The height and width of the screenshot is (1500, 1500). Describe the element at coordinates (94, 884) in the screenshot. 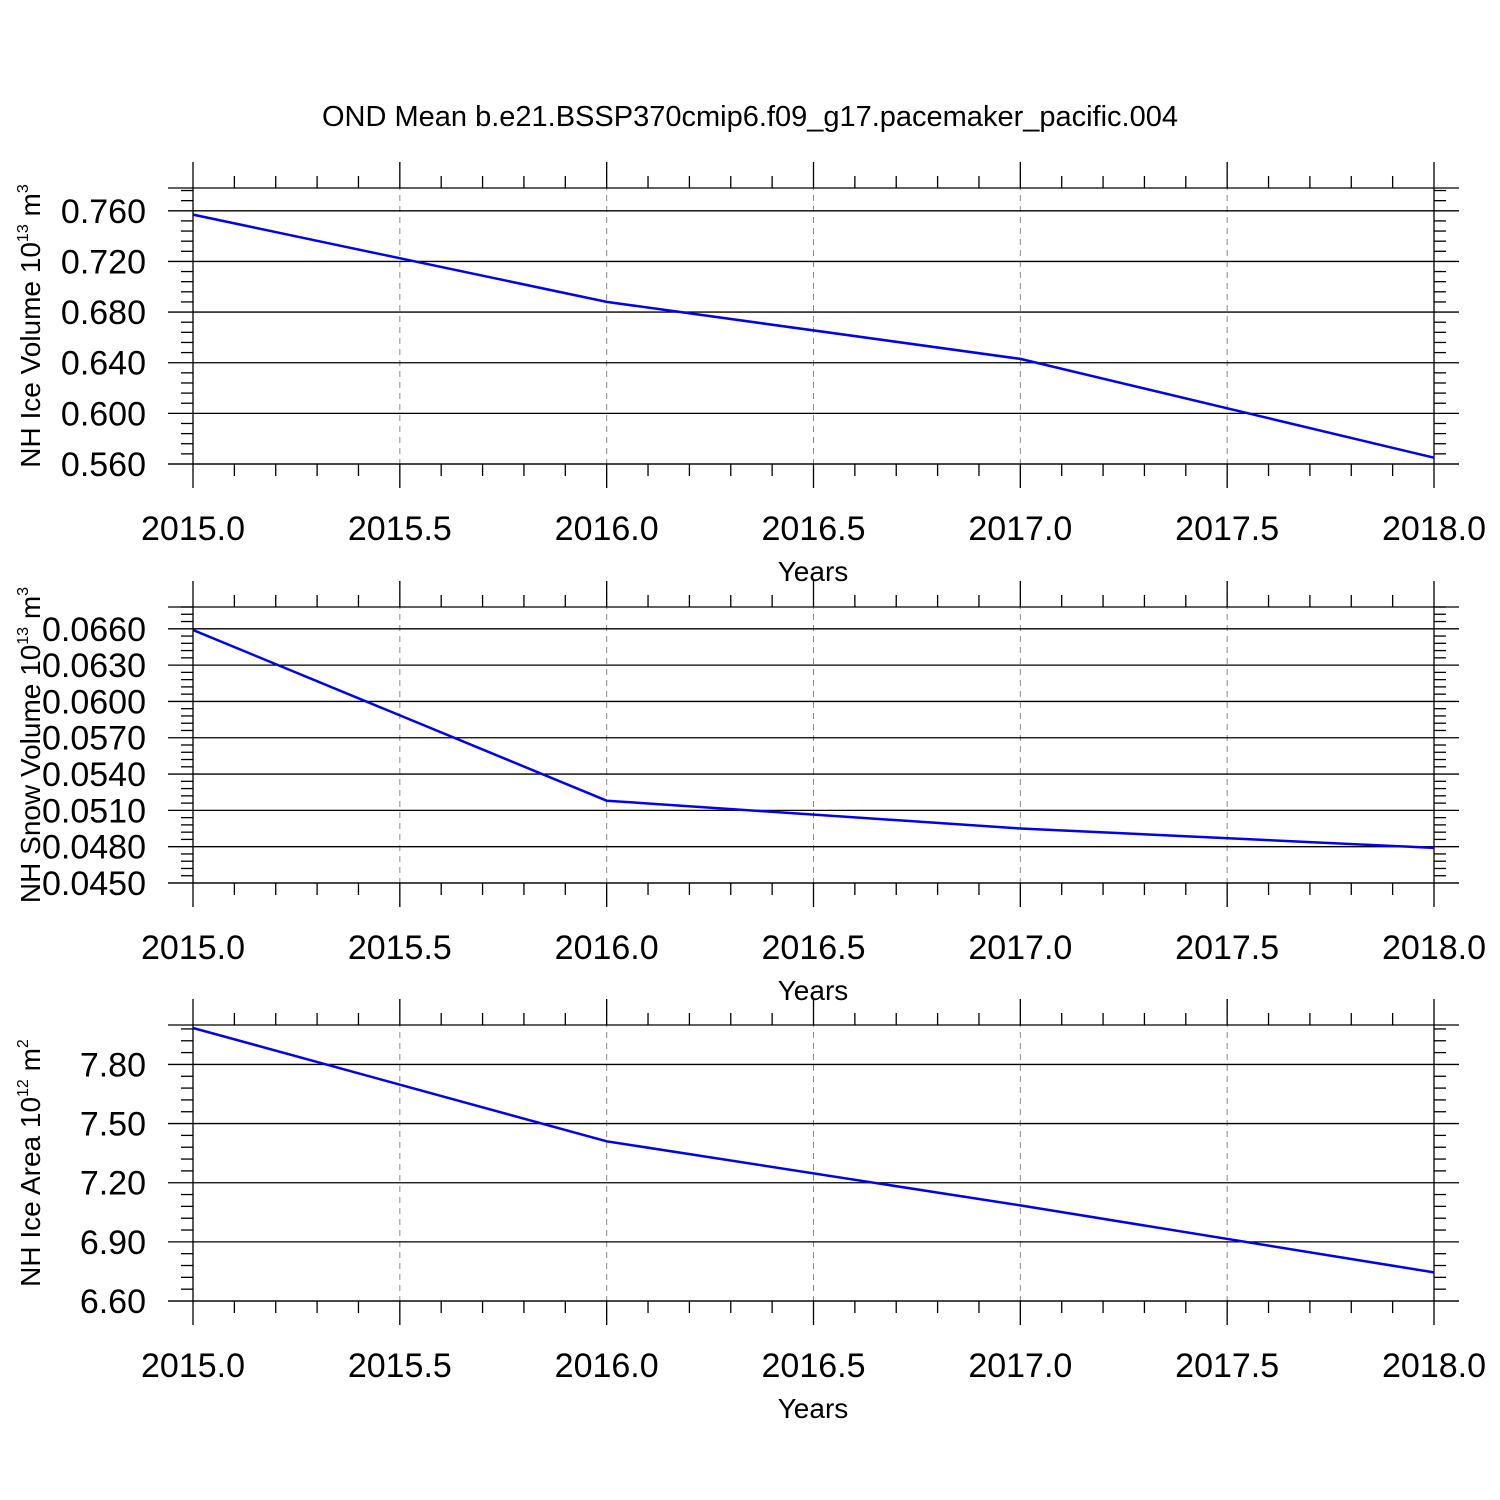

I see `chart-2-y-tick-label: 0.0450` at that location.